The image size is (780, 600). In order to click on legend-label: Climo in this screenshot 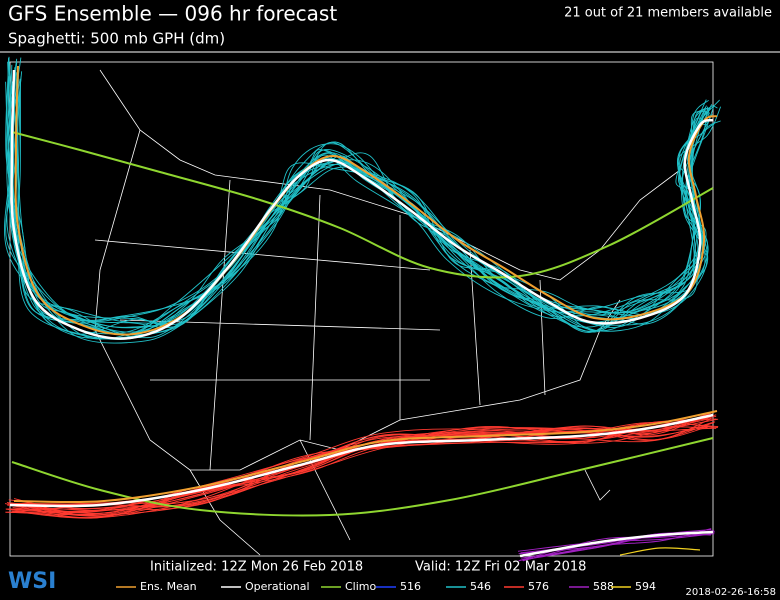, I will do `click(361, 586)`.